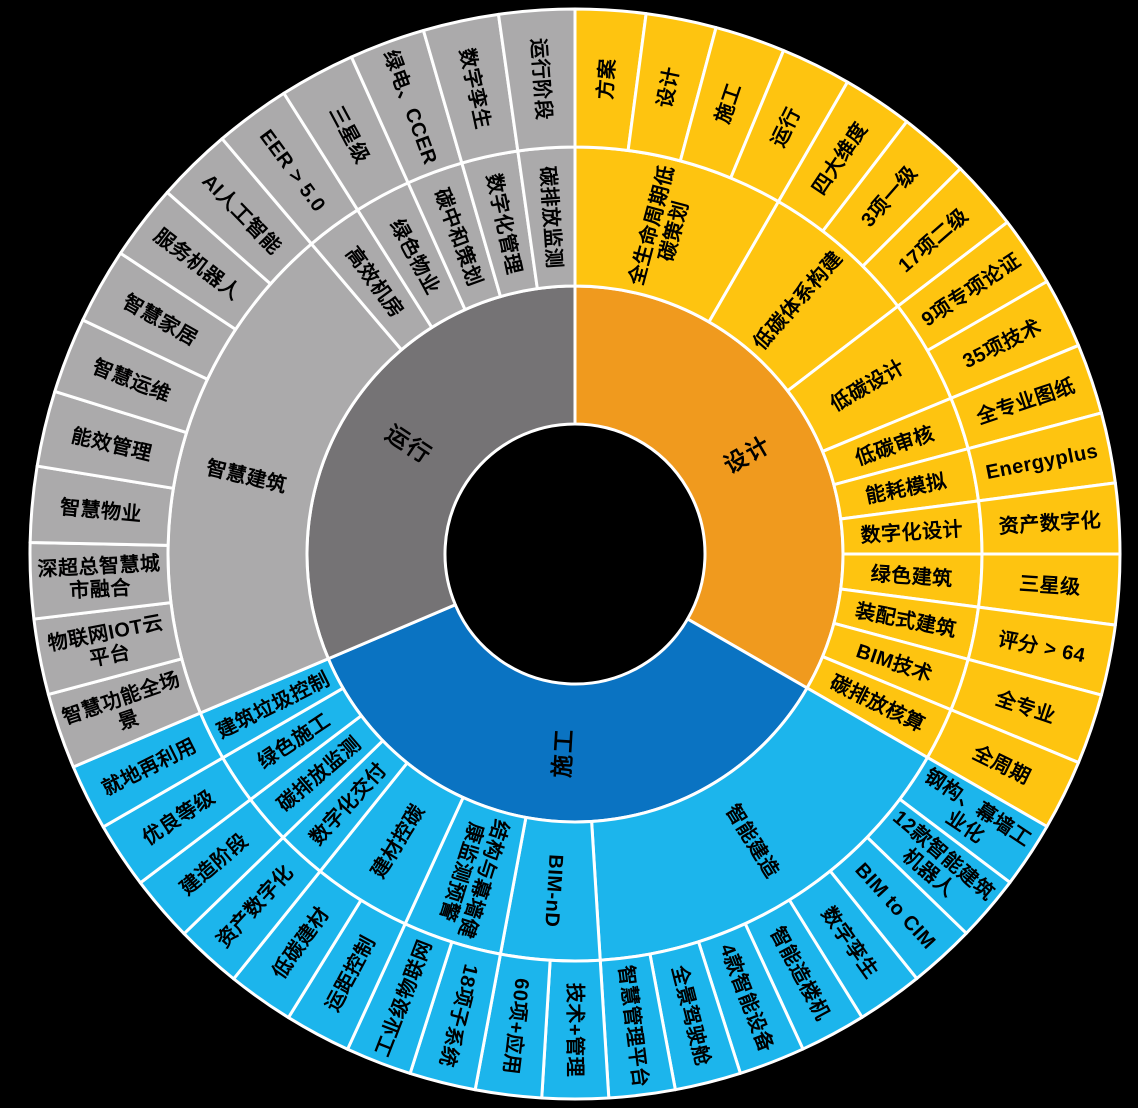  Describe the element at coordinates (553, 891) in the screenshot. I see `group-label-1-1: BIM-nD` at that location.